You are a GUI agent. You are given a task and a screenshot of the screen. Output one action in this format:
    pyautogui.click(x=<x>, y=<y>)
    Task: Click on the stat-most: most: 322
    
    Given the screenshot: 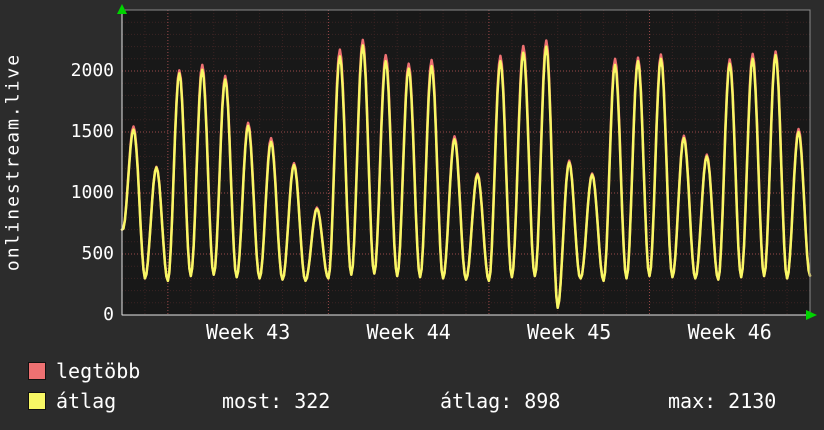 What is the action you would take?
    pyautogui.click(x=276, y=401)
    